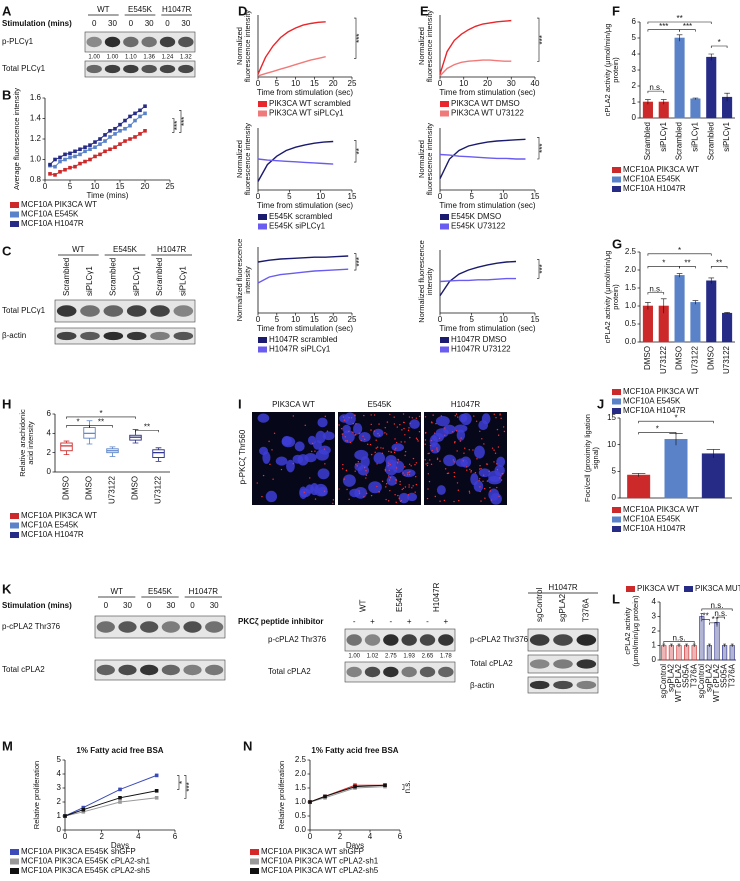 Image resolution: width=740 pixels, height=881 pixels. Describe the element at coordinates (647, 358) in the screenshot. I see `x-tick-label: DMSO` at that location.